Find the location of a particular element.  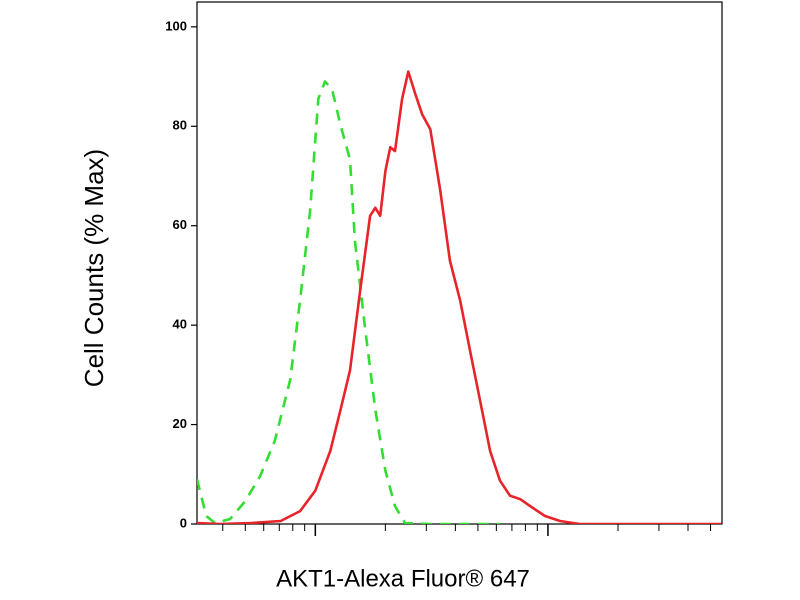

x-axis-label: AKT1-Alexa Fluor® 647 is located at coordinates (403, 578).